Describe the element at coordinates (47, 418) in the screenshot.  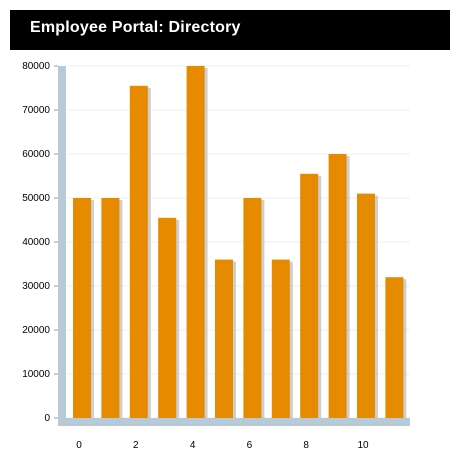
I see `y-tick-label: 0` at that location.